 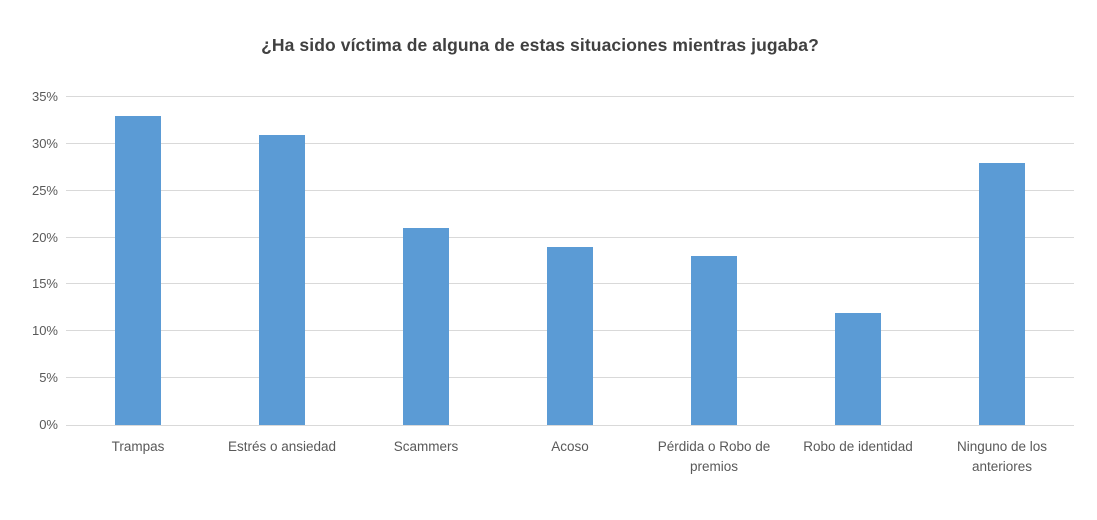 What do you see at coordinates (714, 456) in the screenshot?
I see `x-category-label: Pérdida o Robo de premios` at bounding box center [714, 456].